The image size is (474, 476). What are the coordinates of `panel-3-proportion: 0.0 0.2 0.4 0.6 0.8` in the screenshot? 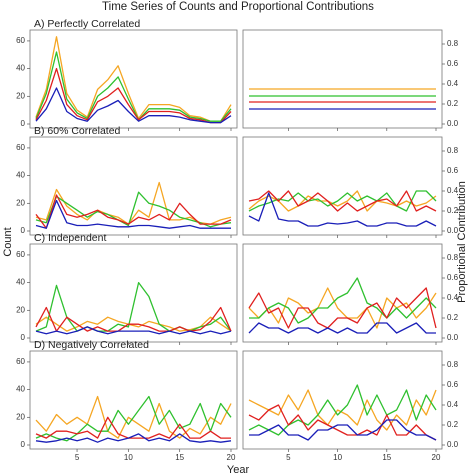 It's located at (350, 294).